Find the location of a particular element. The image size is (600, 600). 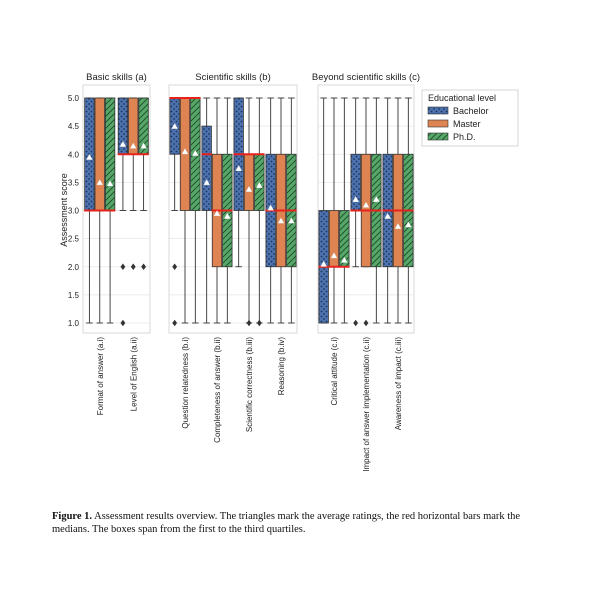

y-axis-label: Assessment score is located at coordinates (64, 210).